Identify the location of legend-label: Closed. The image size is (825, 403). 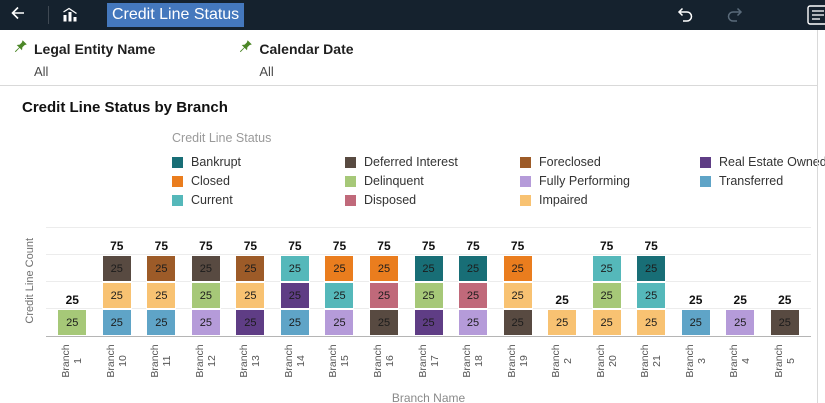
(210, 181).